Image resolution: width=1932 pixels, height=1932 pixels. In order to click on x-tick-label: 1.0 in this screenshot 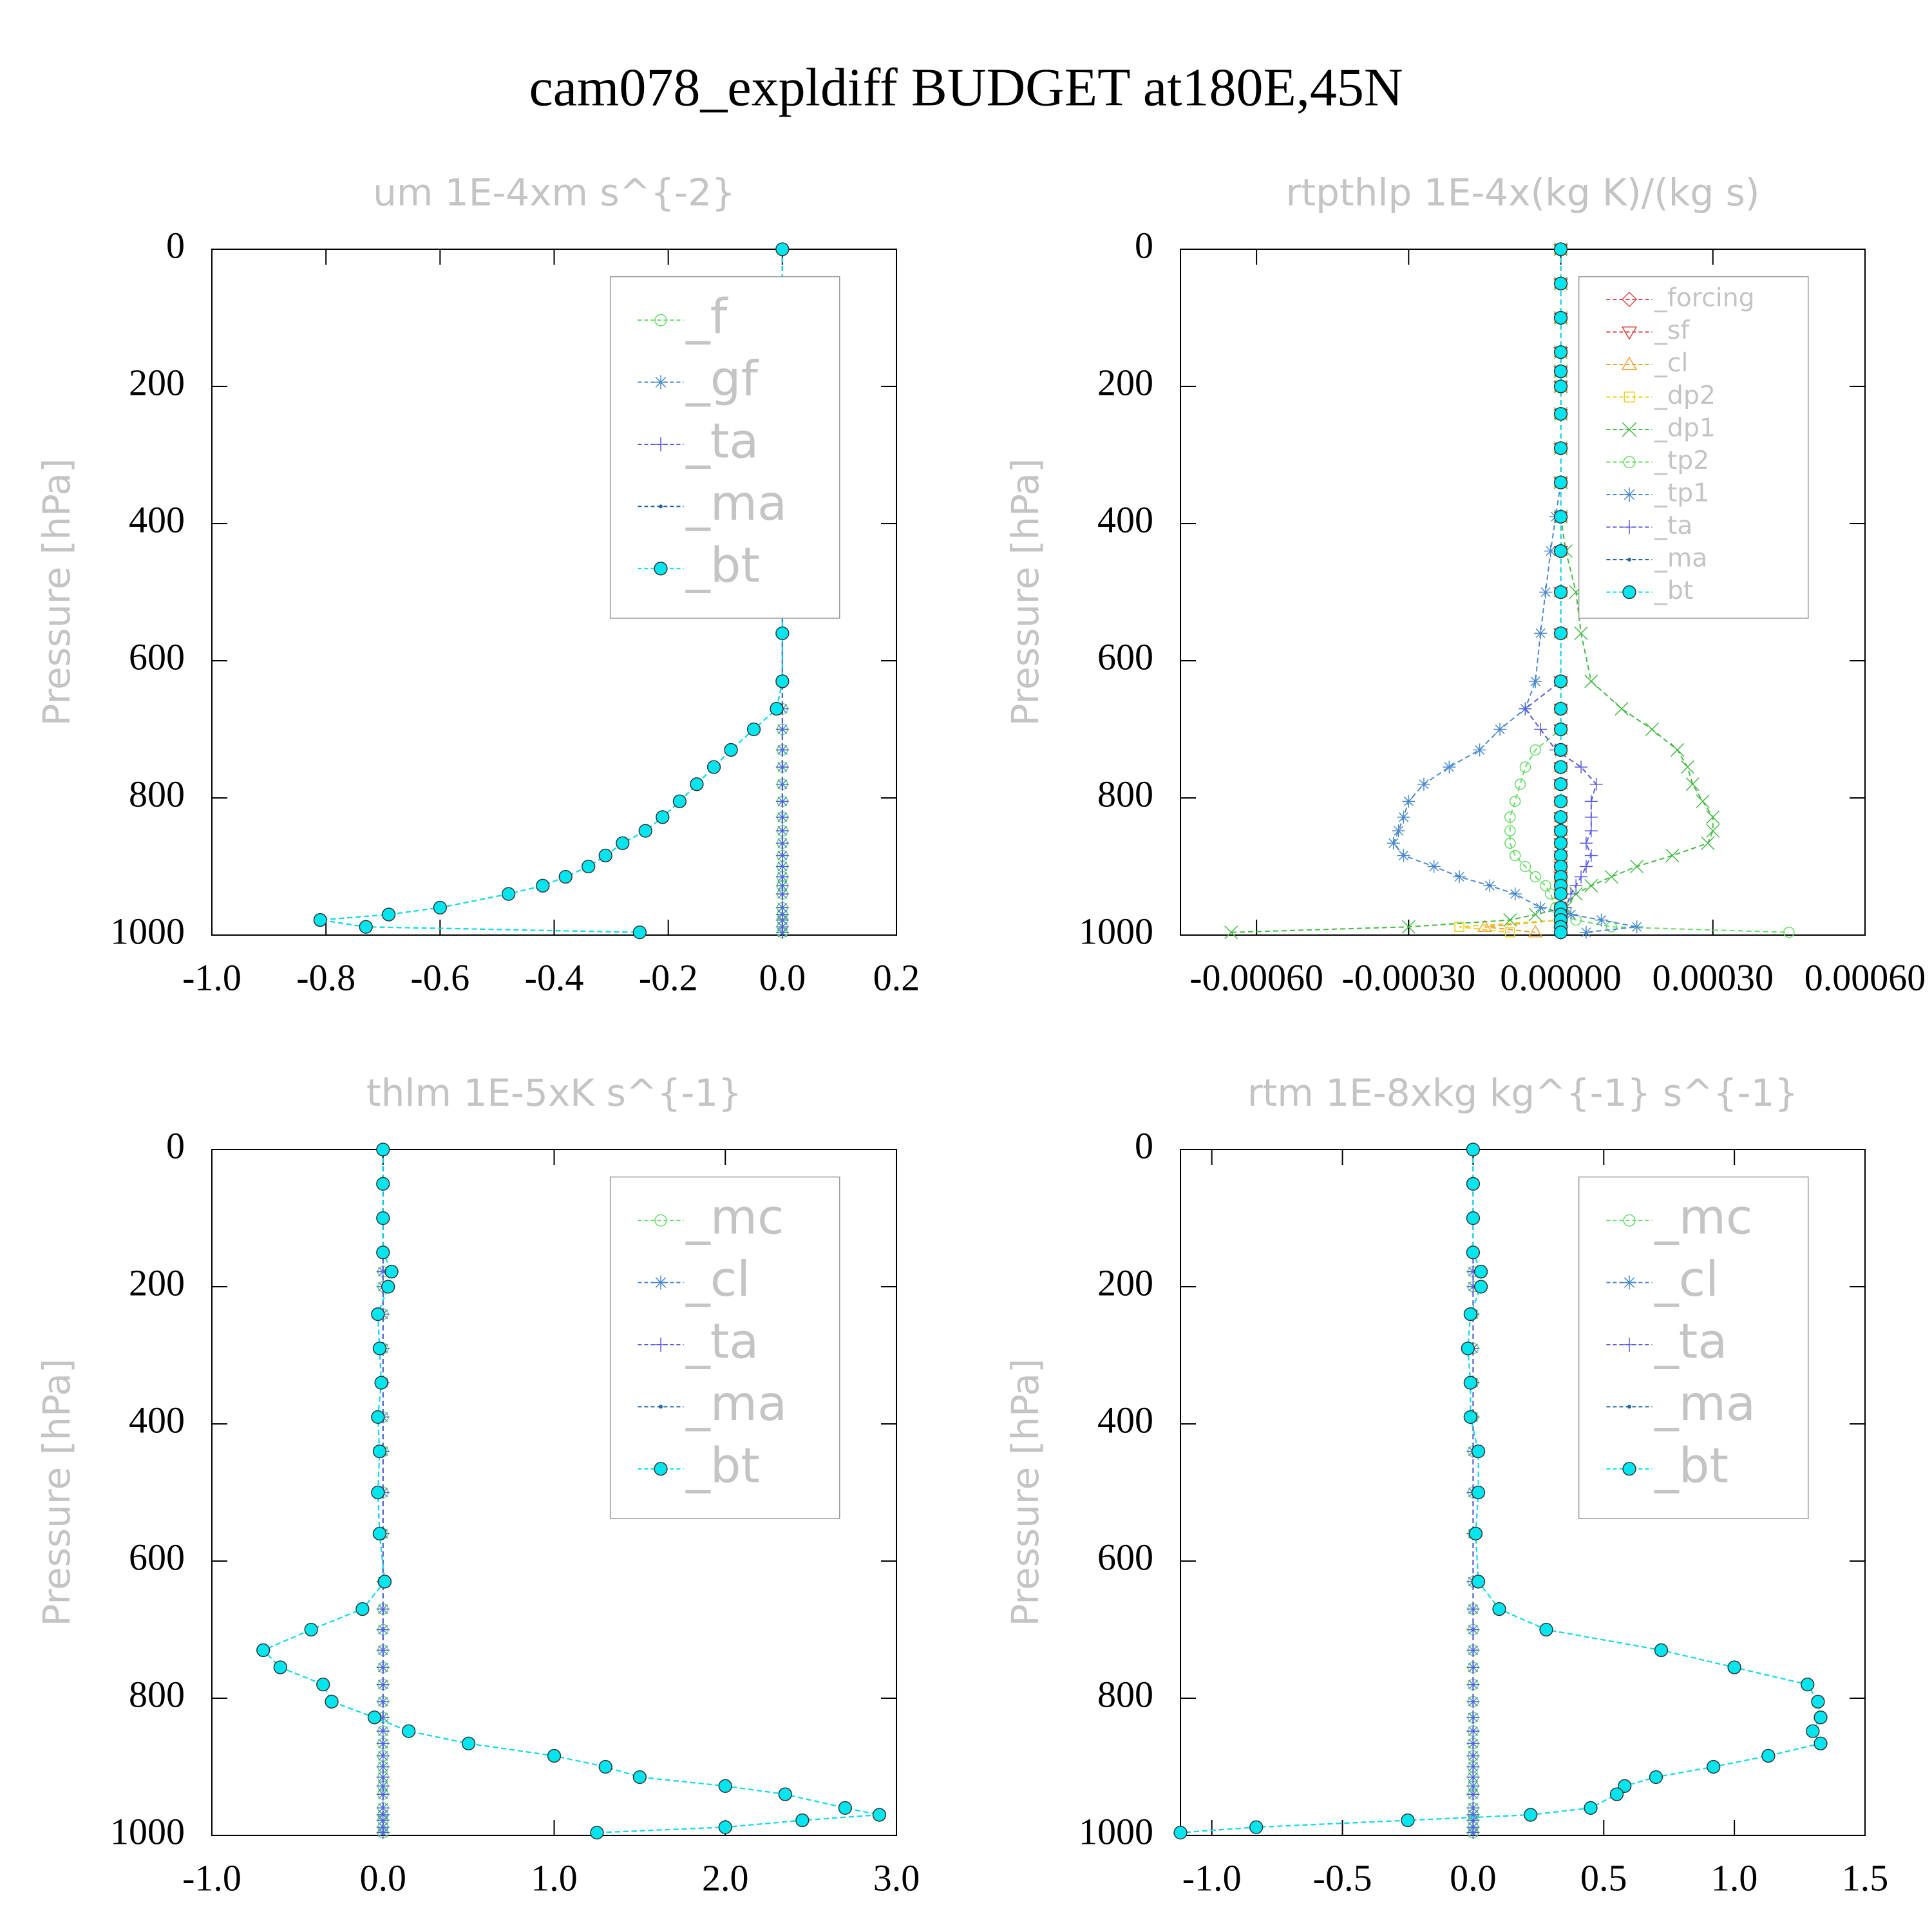, I will do `click(554, 1878)`.